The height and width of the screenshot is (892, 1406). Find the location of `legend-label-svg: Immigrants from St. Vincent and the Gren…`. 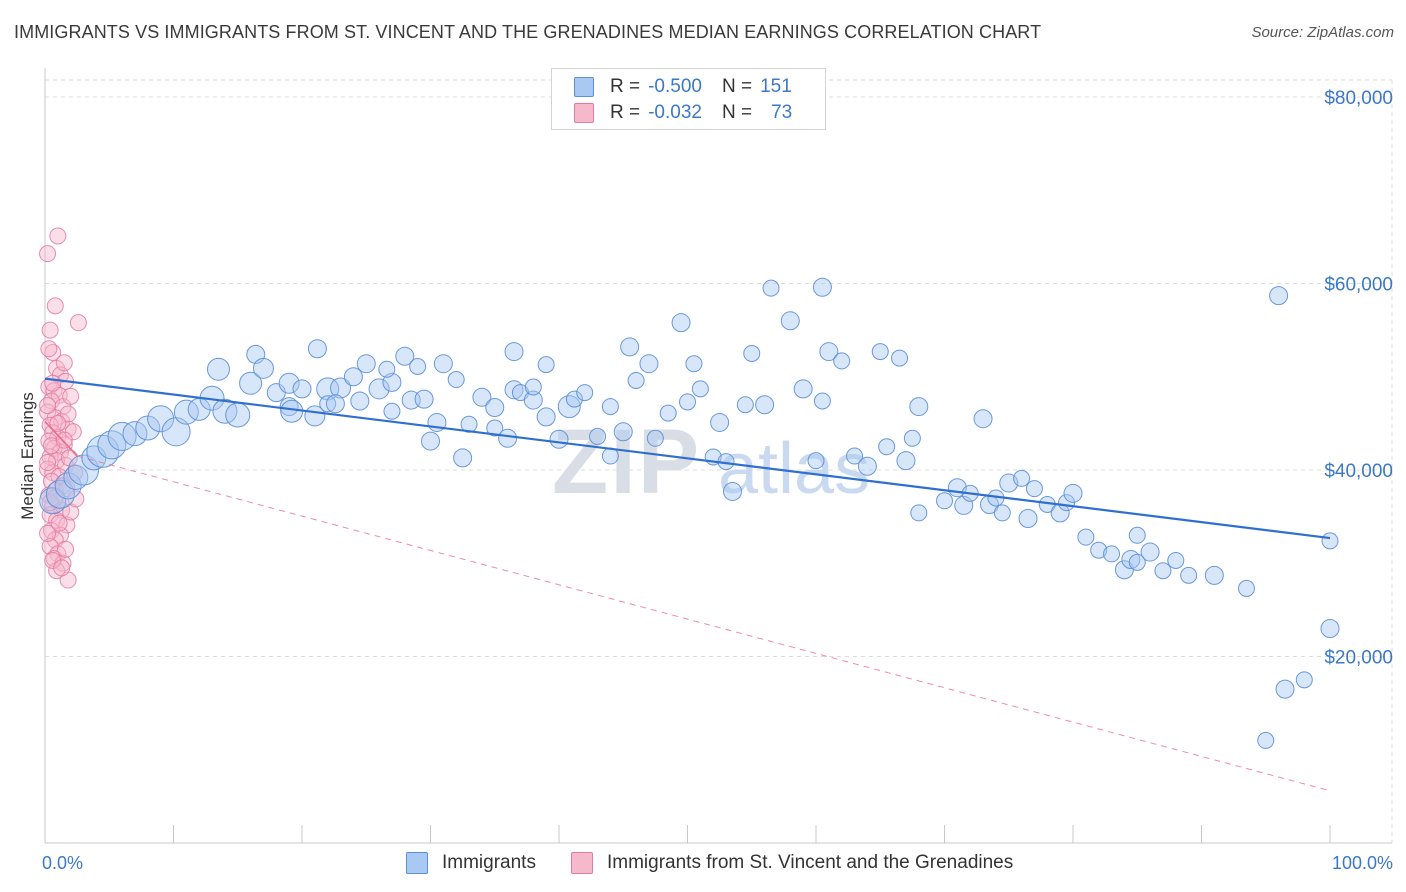

legend-label-svg: Immigrants from St. Vincent and the Gren… is located at coordinates (810, 862).